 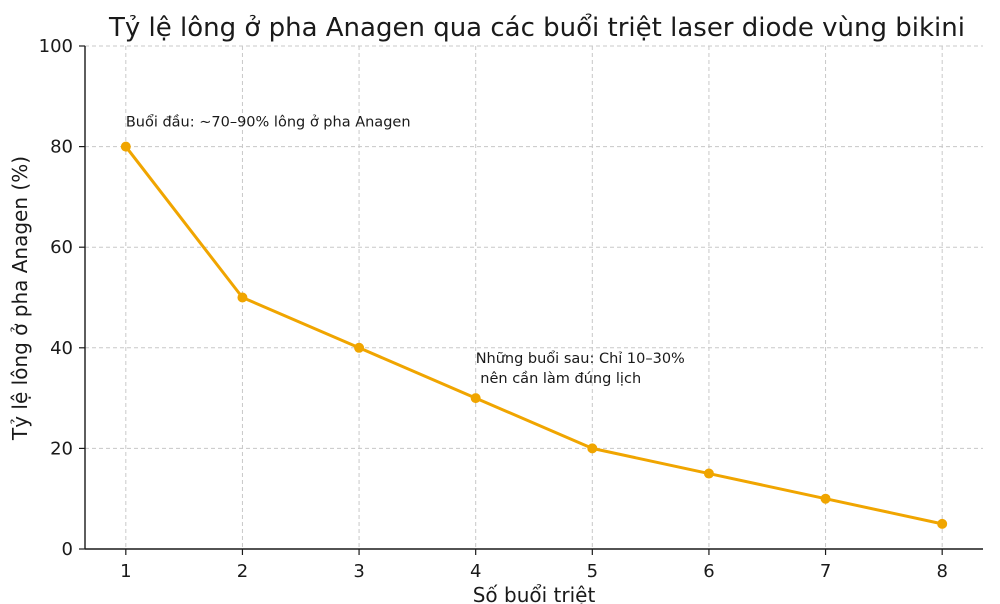 What do you see at coordinates (61, 448) in the screenshot?
I see `y-tick-label: 20` at bounding box center [61, 448].